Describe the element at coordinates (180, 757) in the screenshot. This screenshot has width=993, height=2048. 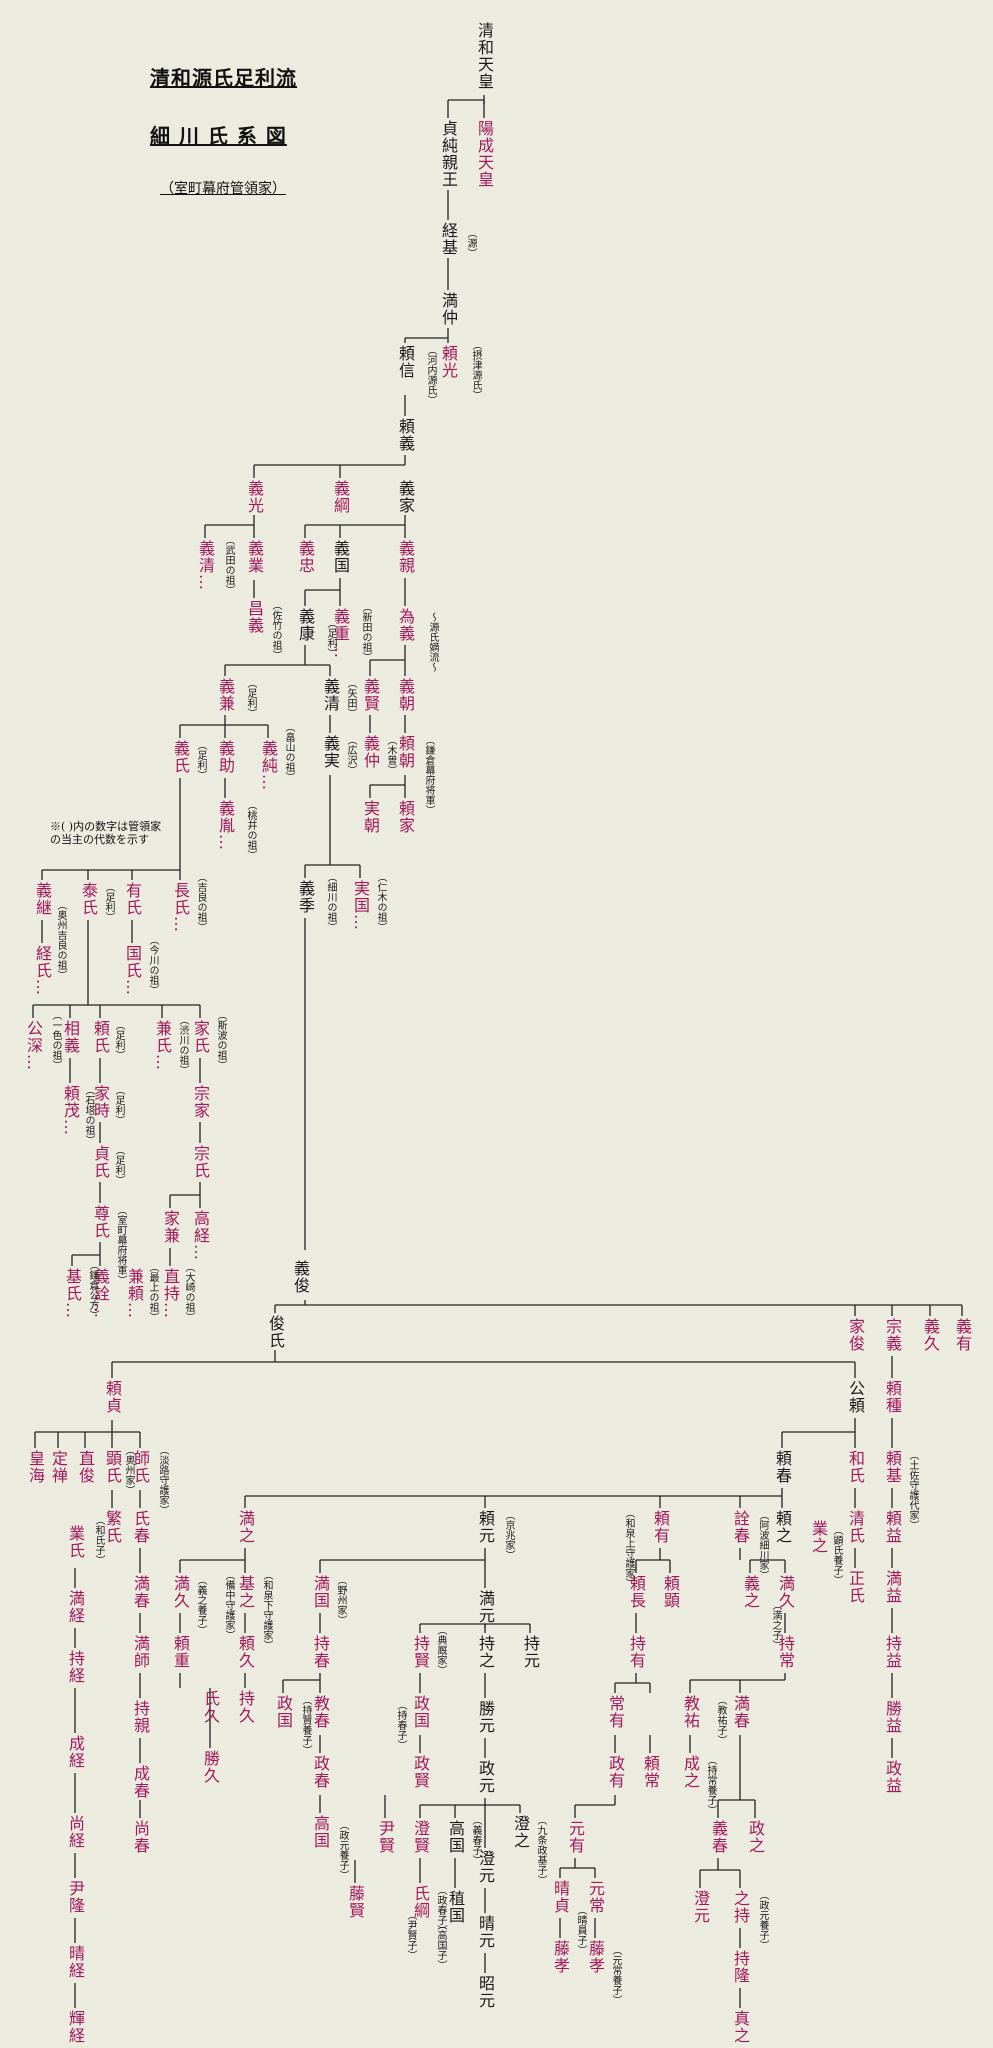
I see `person-yoshiuji: 義氏` at that location.